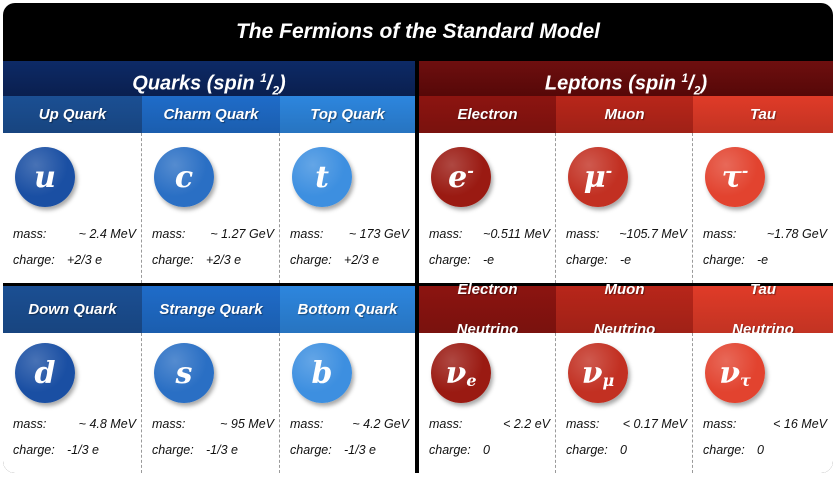 The image size is (838, 478). I want to click on particle-header-up-quark: Up Quark, so click(72, 114).